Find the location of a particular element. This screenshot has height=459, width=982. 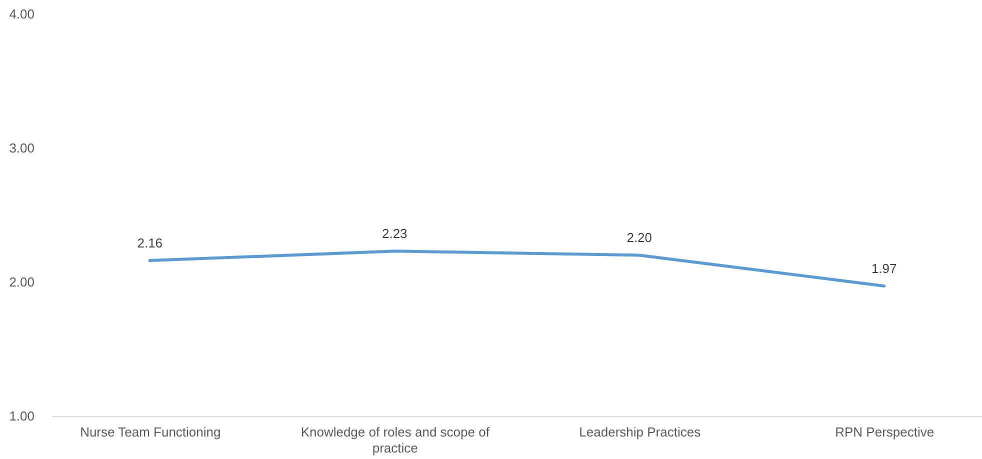

y-tick-label: 4.00 is located at coordinates (21, 14).